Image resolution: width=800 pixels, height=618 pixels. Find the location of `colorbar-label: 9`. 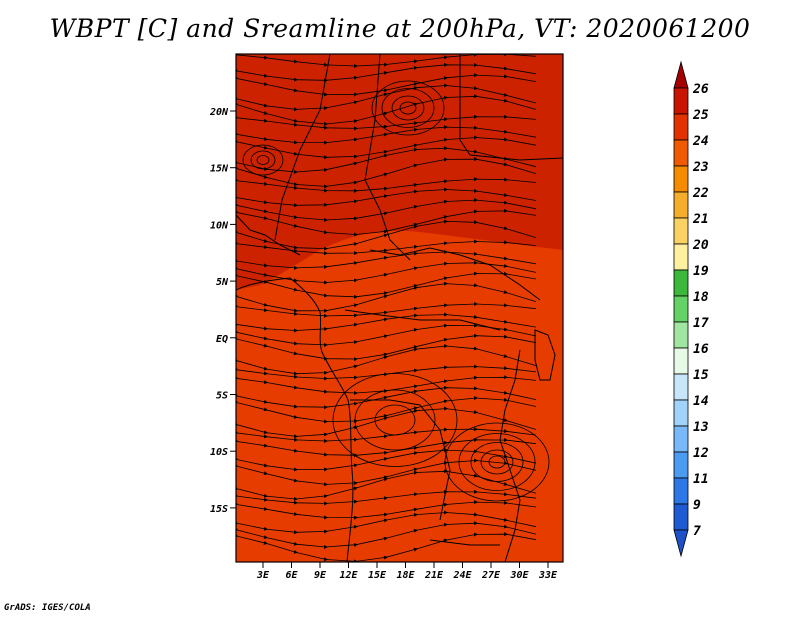

colorbar-label: 9 is located at coordinates (697, 505).